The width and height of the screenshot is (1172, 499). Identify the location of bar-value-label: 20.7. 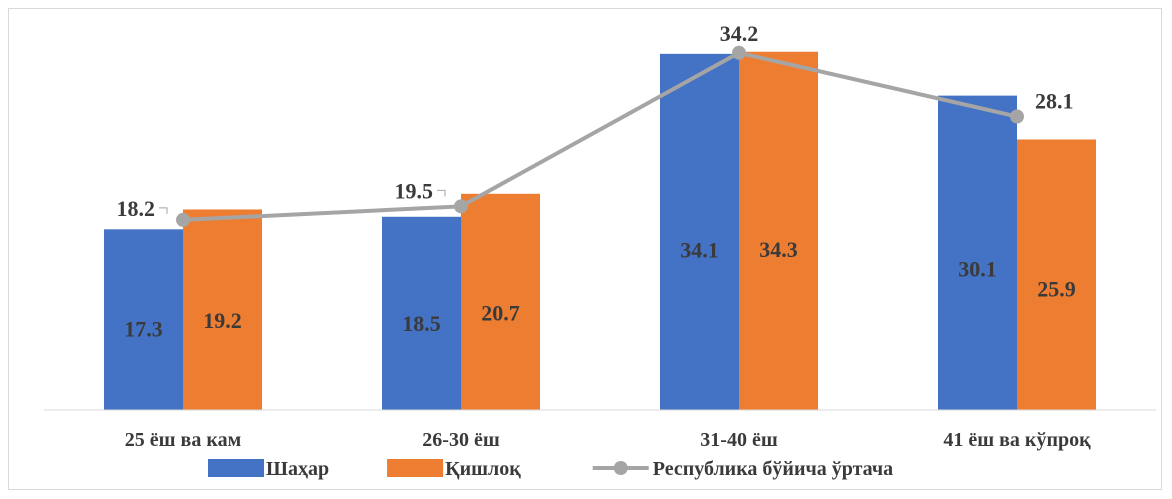
(500, 313).